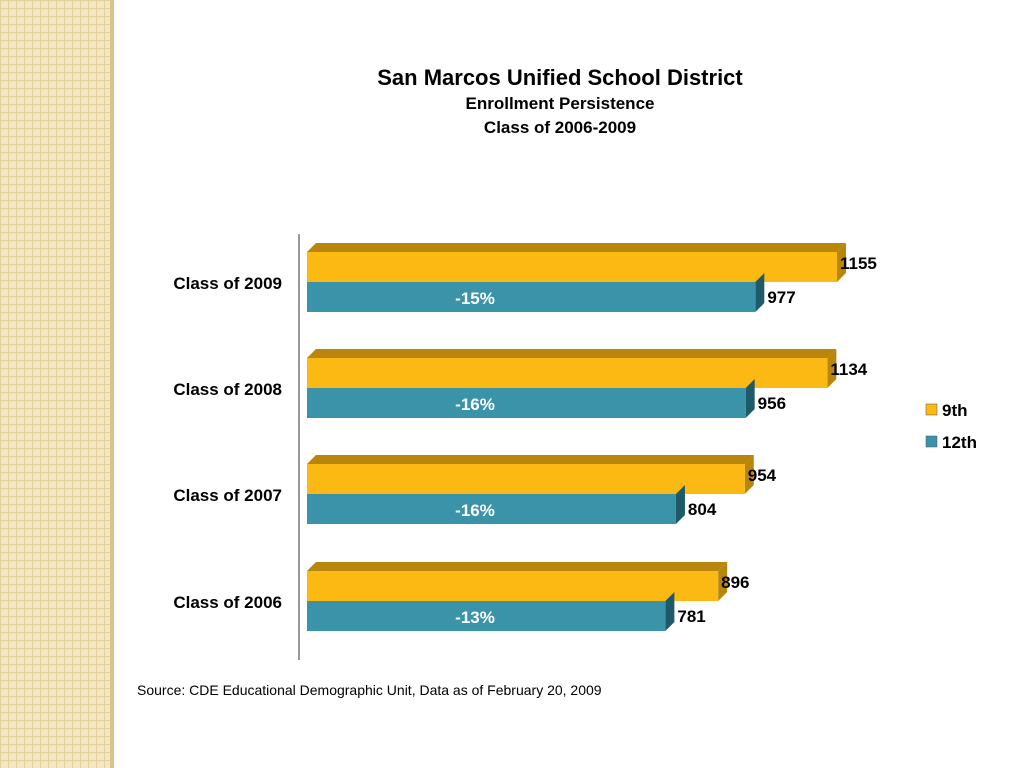 This screenshot has width=1024, height=768. Describe the element at coordinates (475, 617) in the screenshot. I see `percent-change-label: -13%` at that location.